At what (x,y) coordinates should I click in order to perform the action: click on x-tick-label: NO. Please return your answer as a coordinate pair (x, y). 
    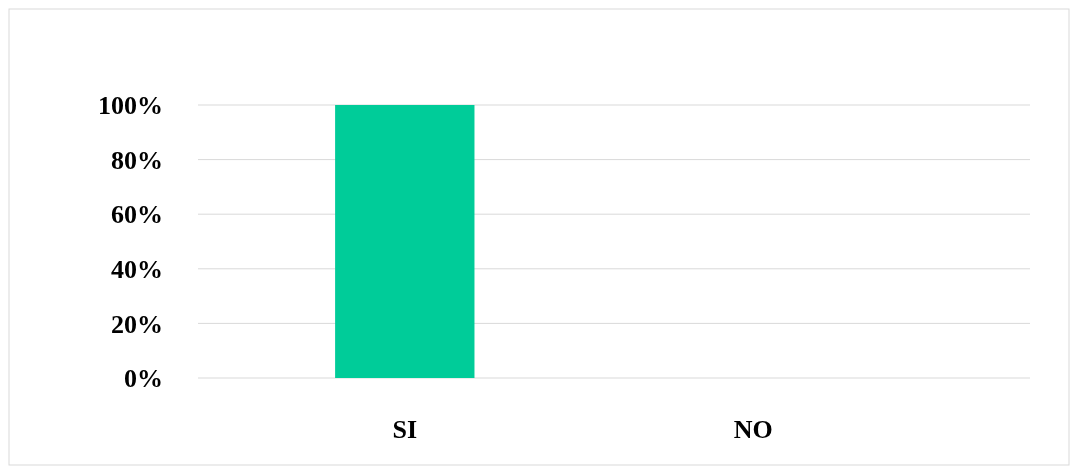
    Looking at the image, I should click on (753, 429).